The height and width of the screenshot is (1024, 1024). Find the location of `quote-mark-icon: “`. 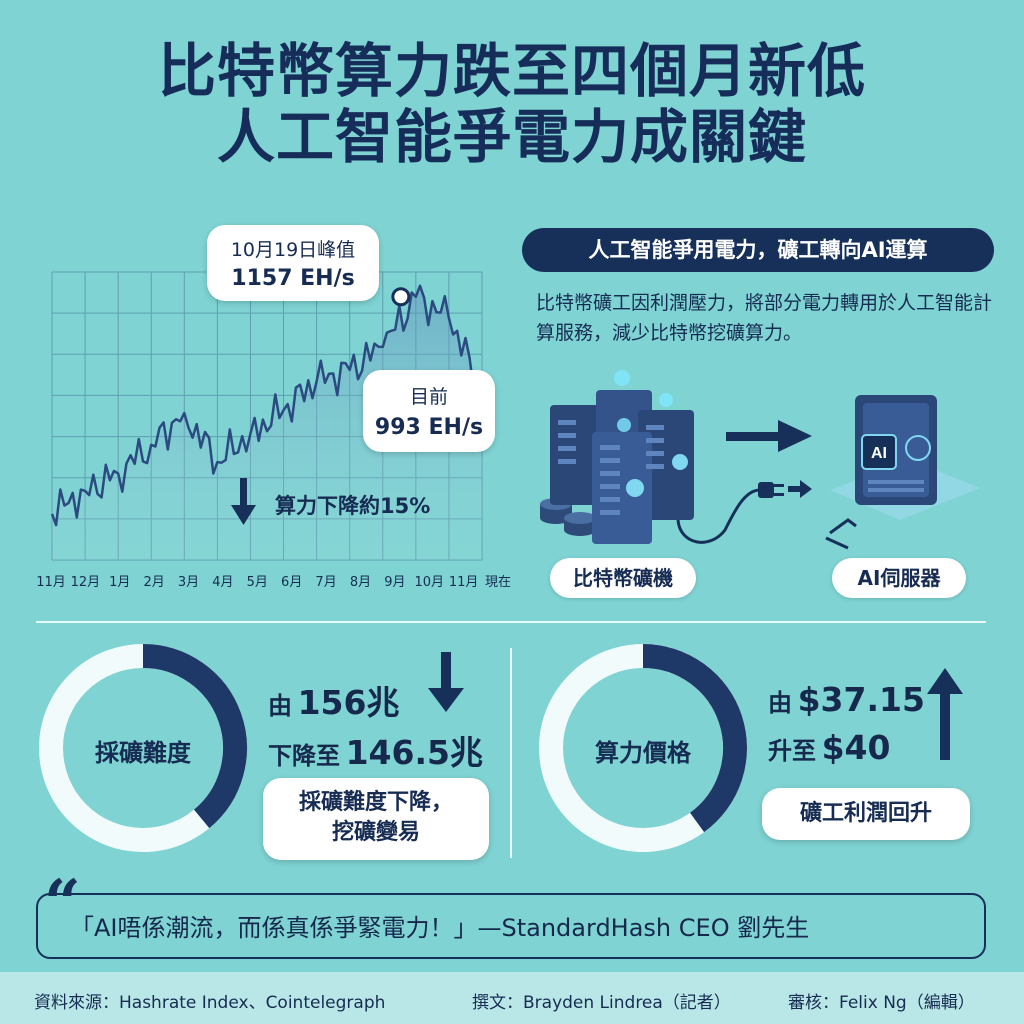

quote-mark-icon: “ is located at coordinates (62, 903).